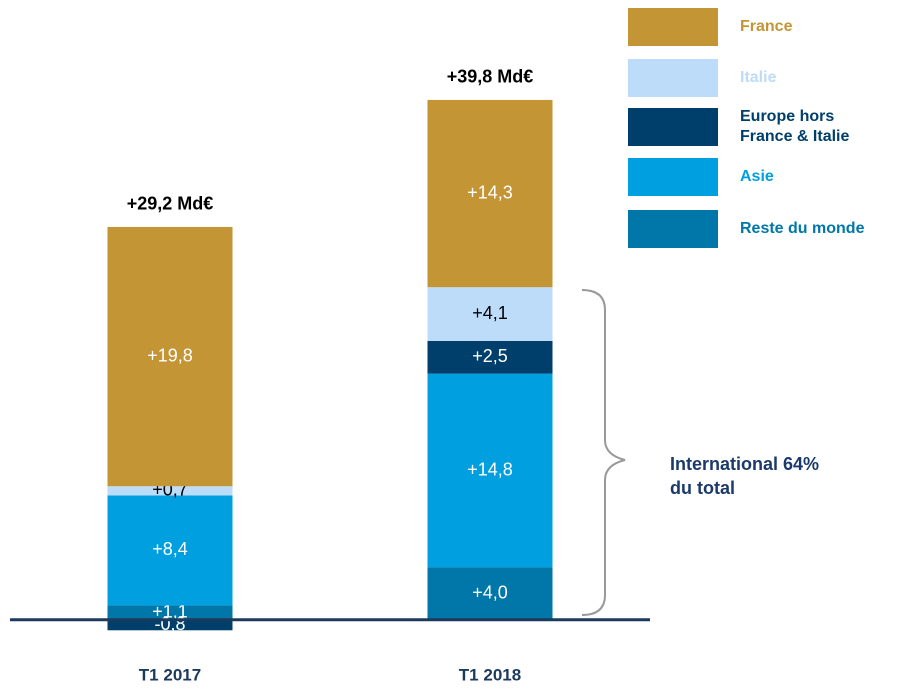 This screenshot has width=911, height=690. What do you see at coordinates (757, 176) in the screenshot?
I see `legend-label: Asie` at bounding box center [757, 176].